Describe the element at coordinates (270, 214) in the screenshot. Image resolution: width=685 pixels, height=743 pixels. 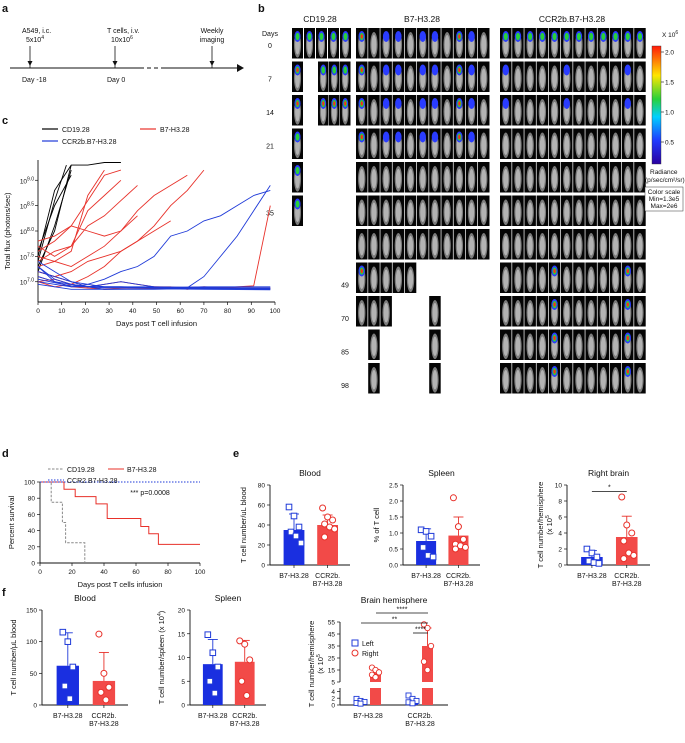
I see `imaging-day-35: 35` at that location.